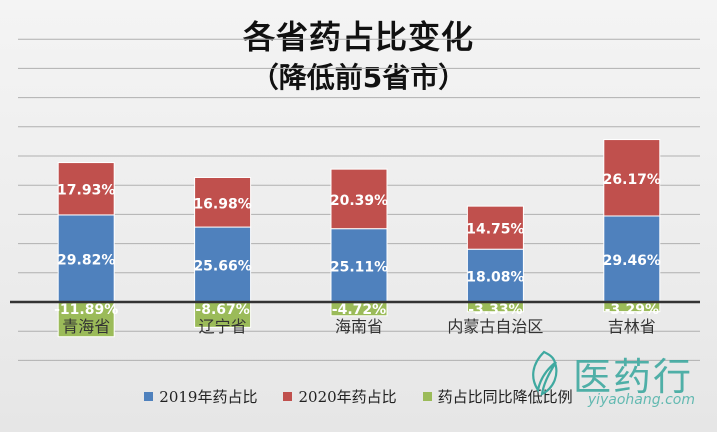 The height and width of the screenshot is (432, 717). I want to click on legend-label-change: 药占比同比降低比例, so click(505, 397).